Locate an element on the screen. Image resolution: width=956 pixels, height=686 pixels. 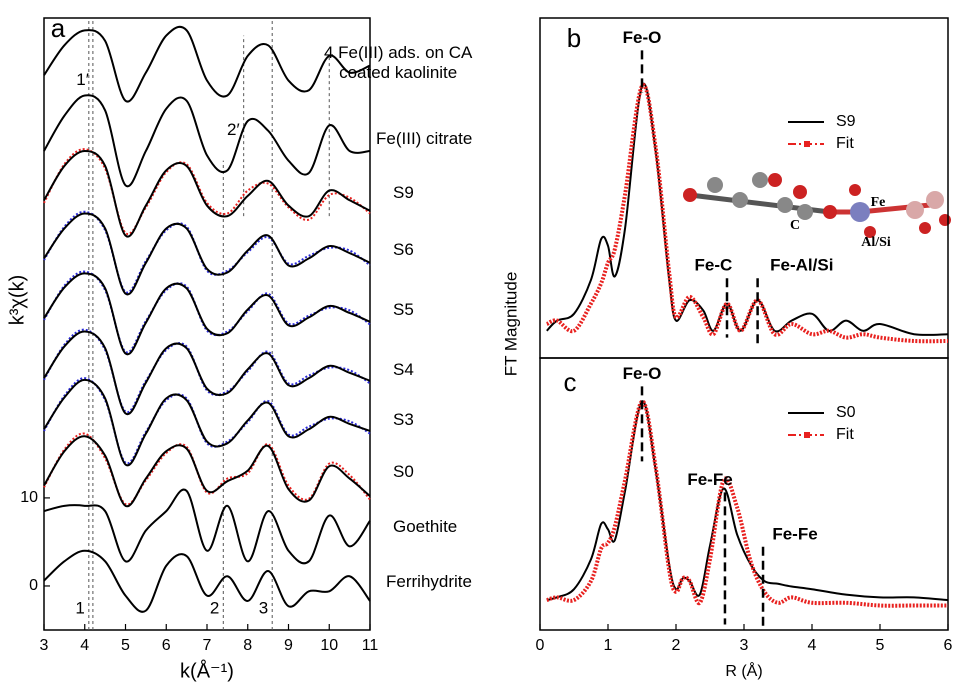
x-tick-label: 7 is located at coordinates (207, 645).